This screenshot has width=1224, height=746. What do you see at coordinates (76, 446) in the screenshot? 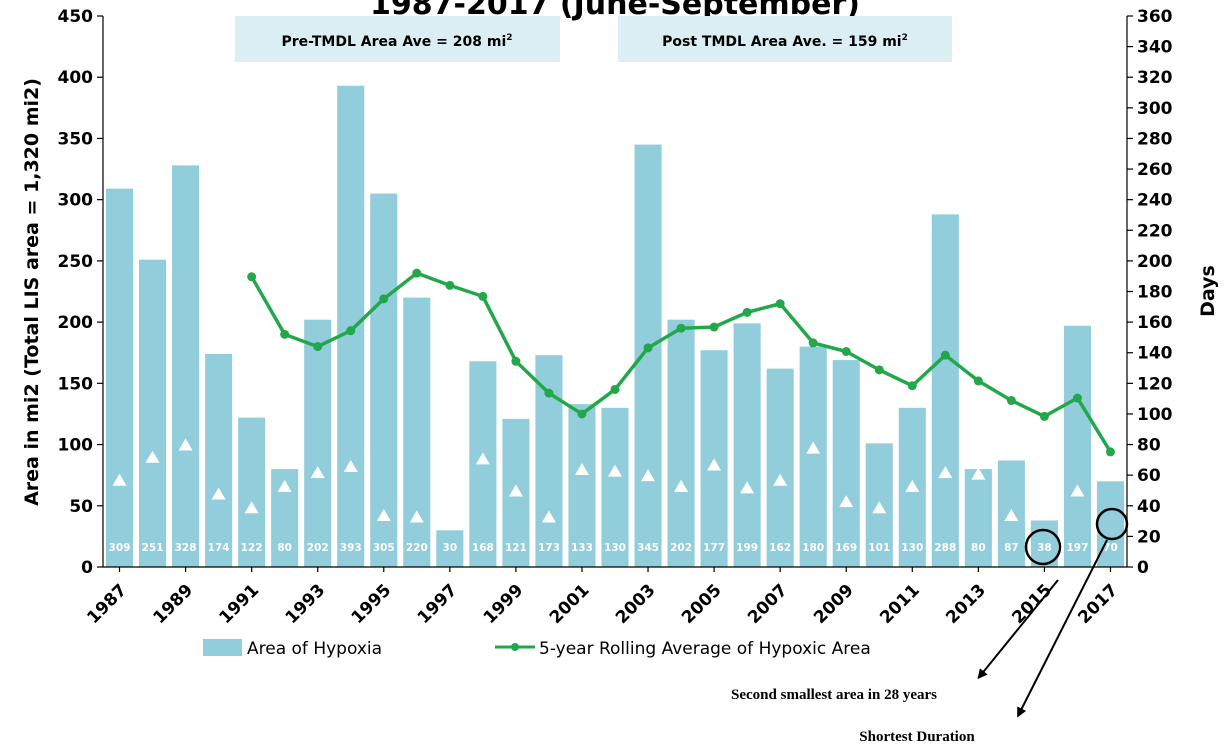
I see `y-tick-label: 100` at bounding box center [76, 446].